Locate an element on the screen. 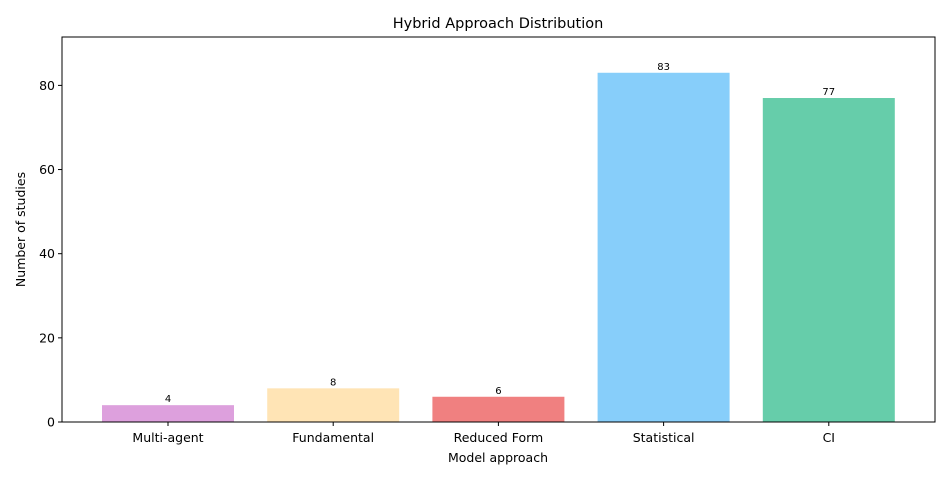 The height and width of the screenshot is (480, 950). bar-multi-agent is located at coordinates (168, 413).